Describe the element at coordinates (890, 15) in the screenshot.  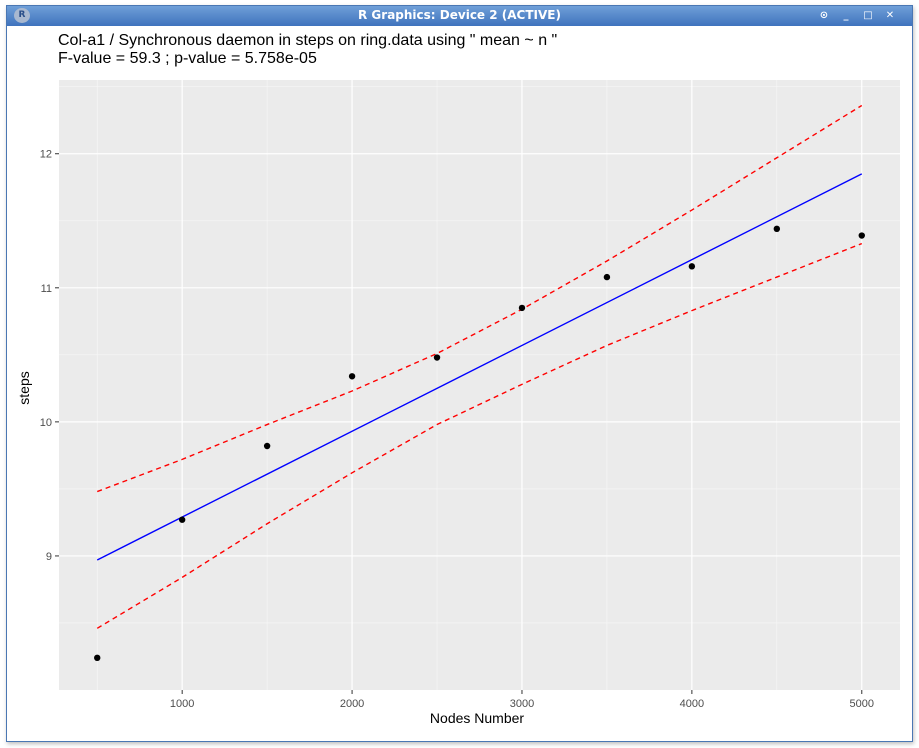
I see `close-icon: ✕` at that location.